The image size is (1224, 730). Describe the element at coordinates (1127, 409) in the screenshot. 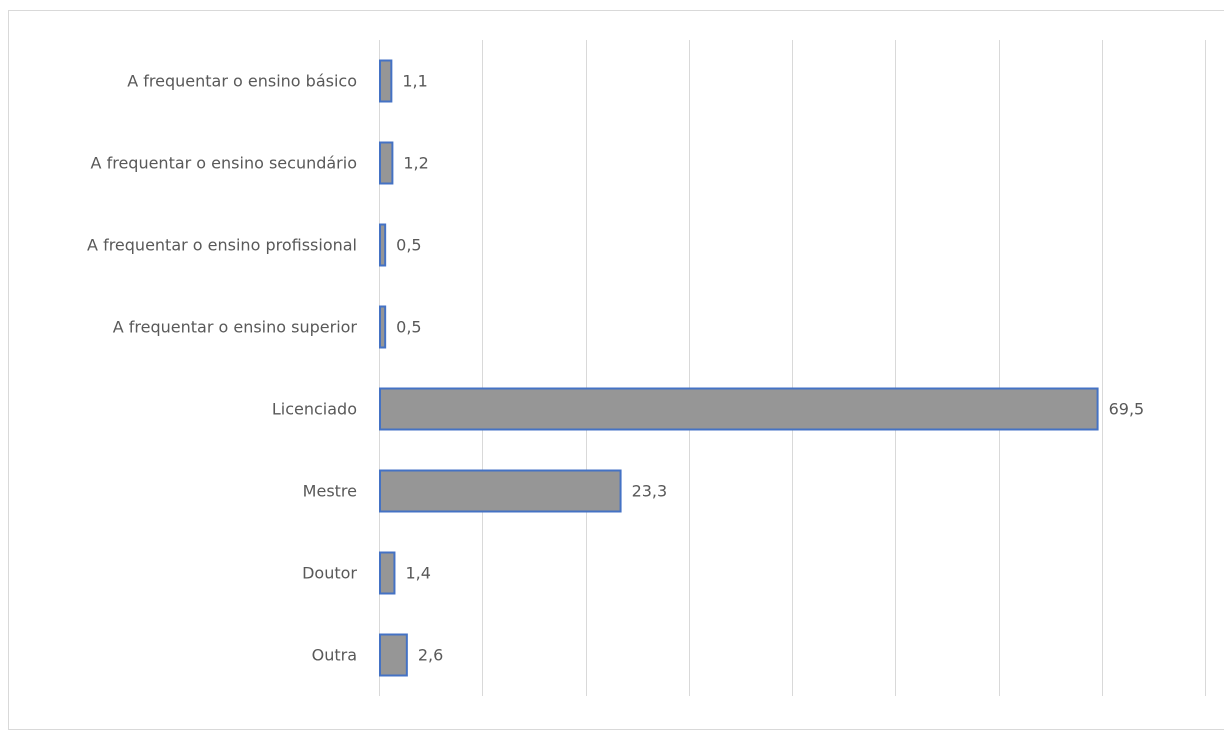

I see `data-label-4: 69,5` at that location.